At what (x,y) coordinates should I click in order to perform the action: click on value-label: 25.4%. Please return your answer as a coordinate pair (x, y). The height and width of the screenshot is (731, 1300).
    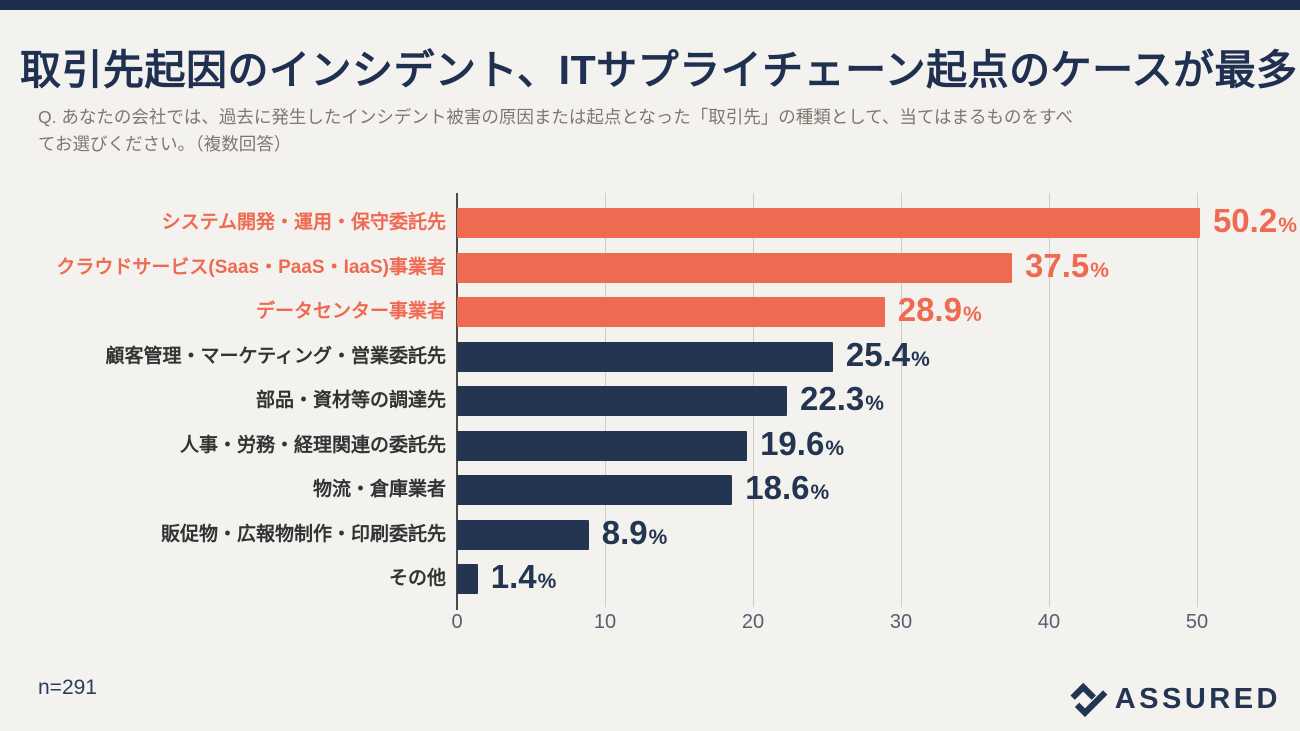
    Looking at the image, I should click on (888, 355).